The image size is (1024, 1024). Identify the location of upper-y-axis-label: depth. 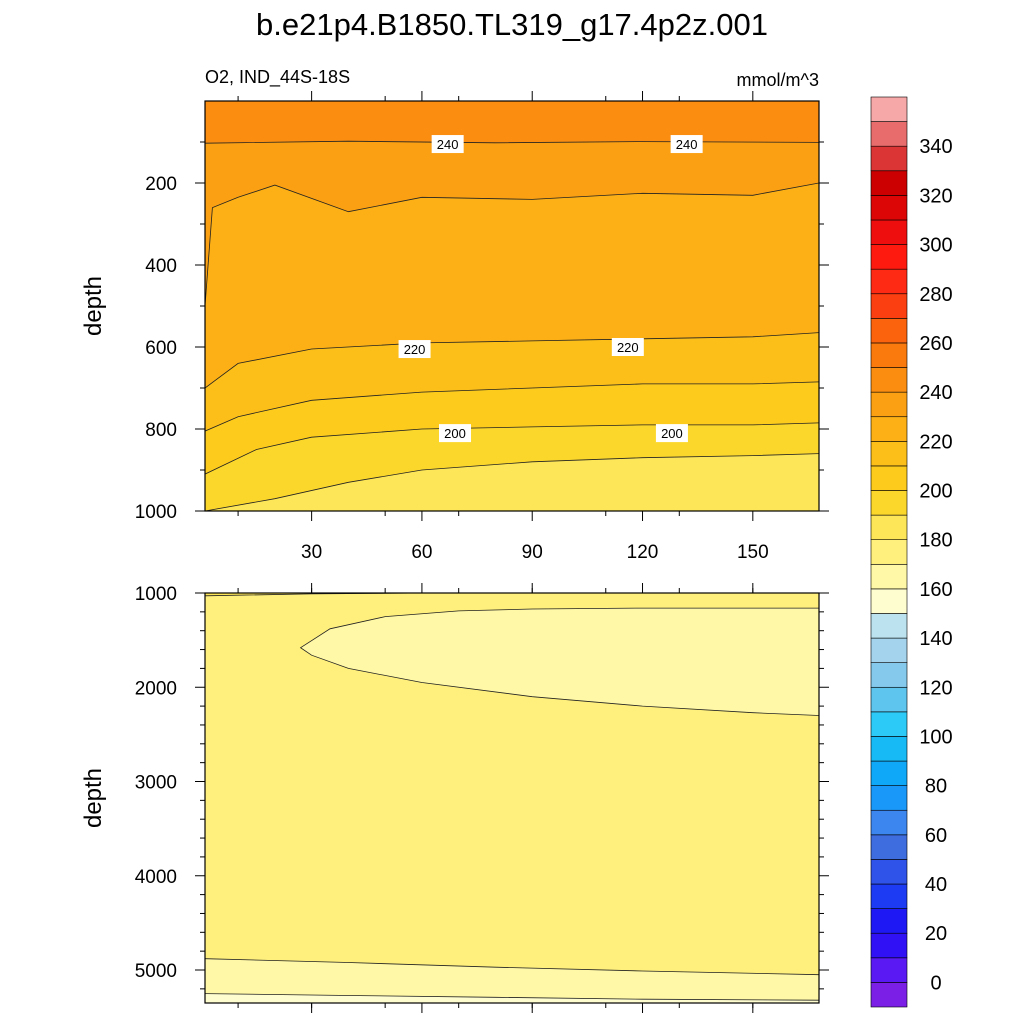
(93, 306).